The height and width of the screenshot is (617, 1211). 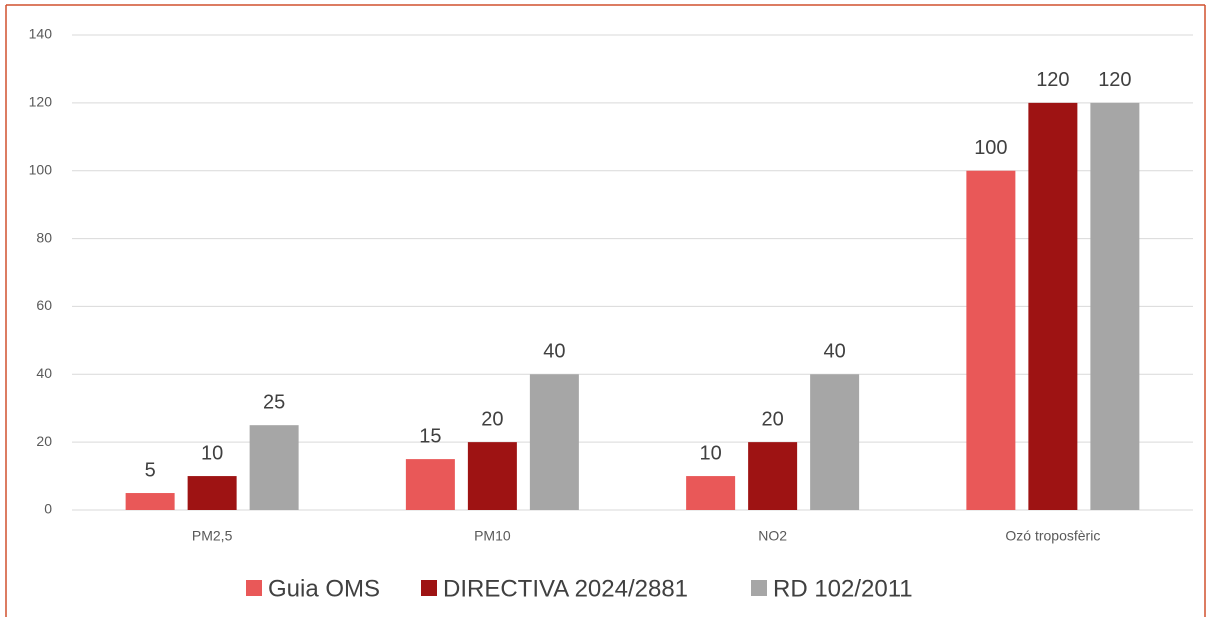 What do you see at coordinates (150, 470) in the screenshot?
I see `value-label: 5` at bounding box center [150, 470].